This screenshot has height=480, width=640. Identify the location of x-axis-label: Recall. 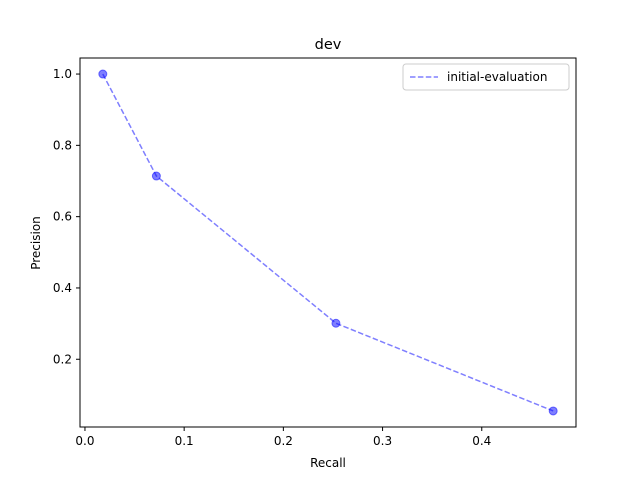
(328, 463).